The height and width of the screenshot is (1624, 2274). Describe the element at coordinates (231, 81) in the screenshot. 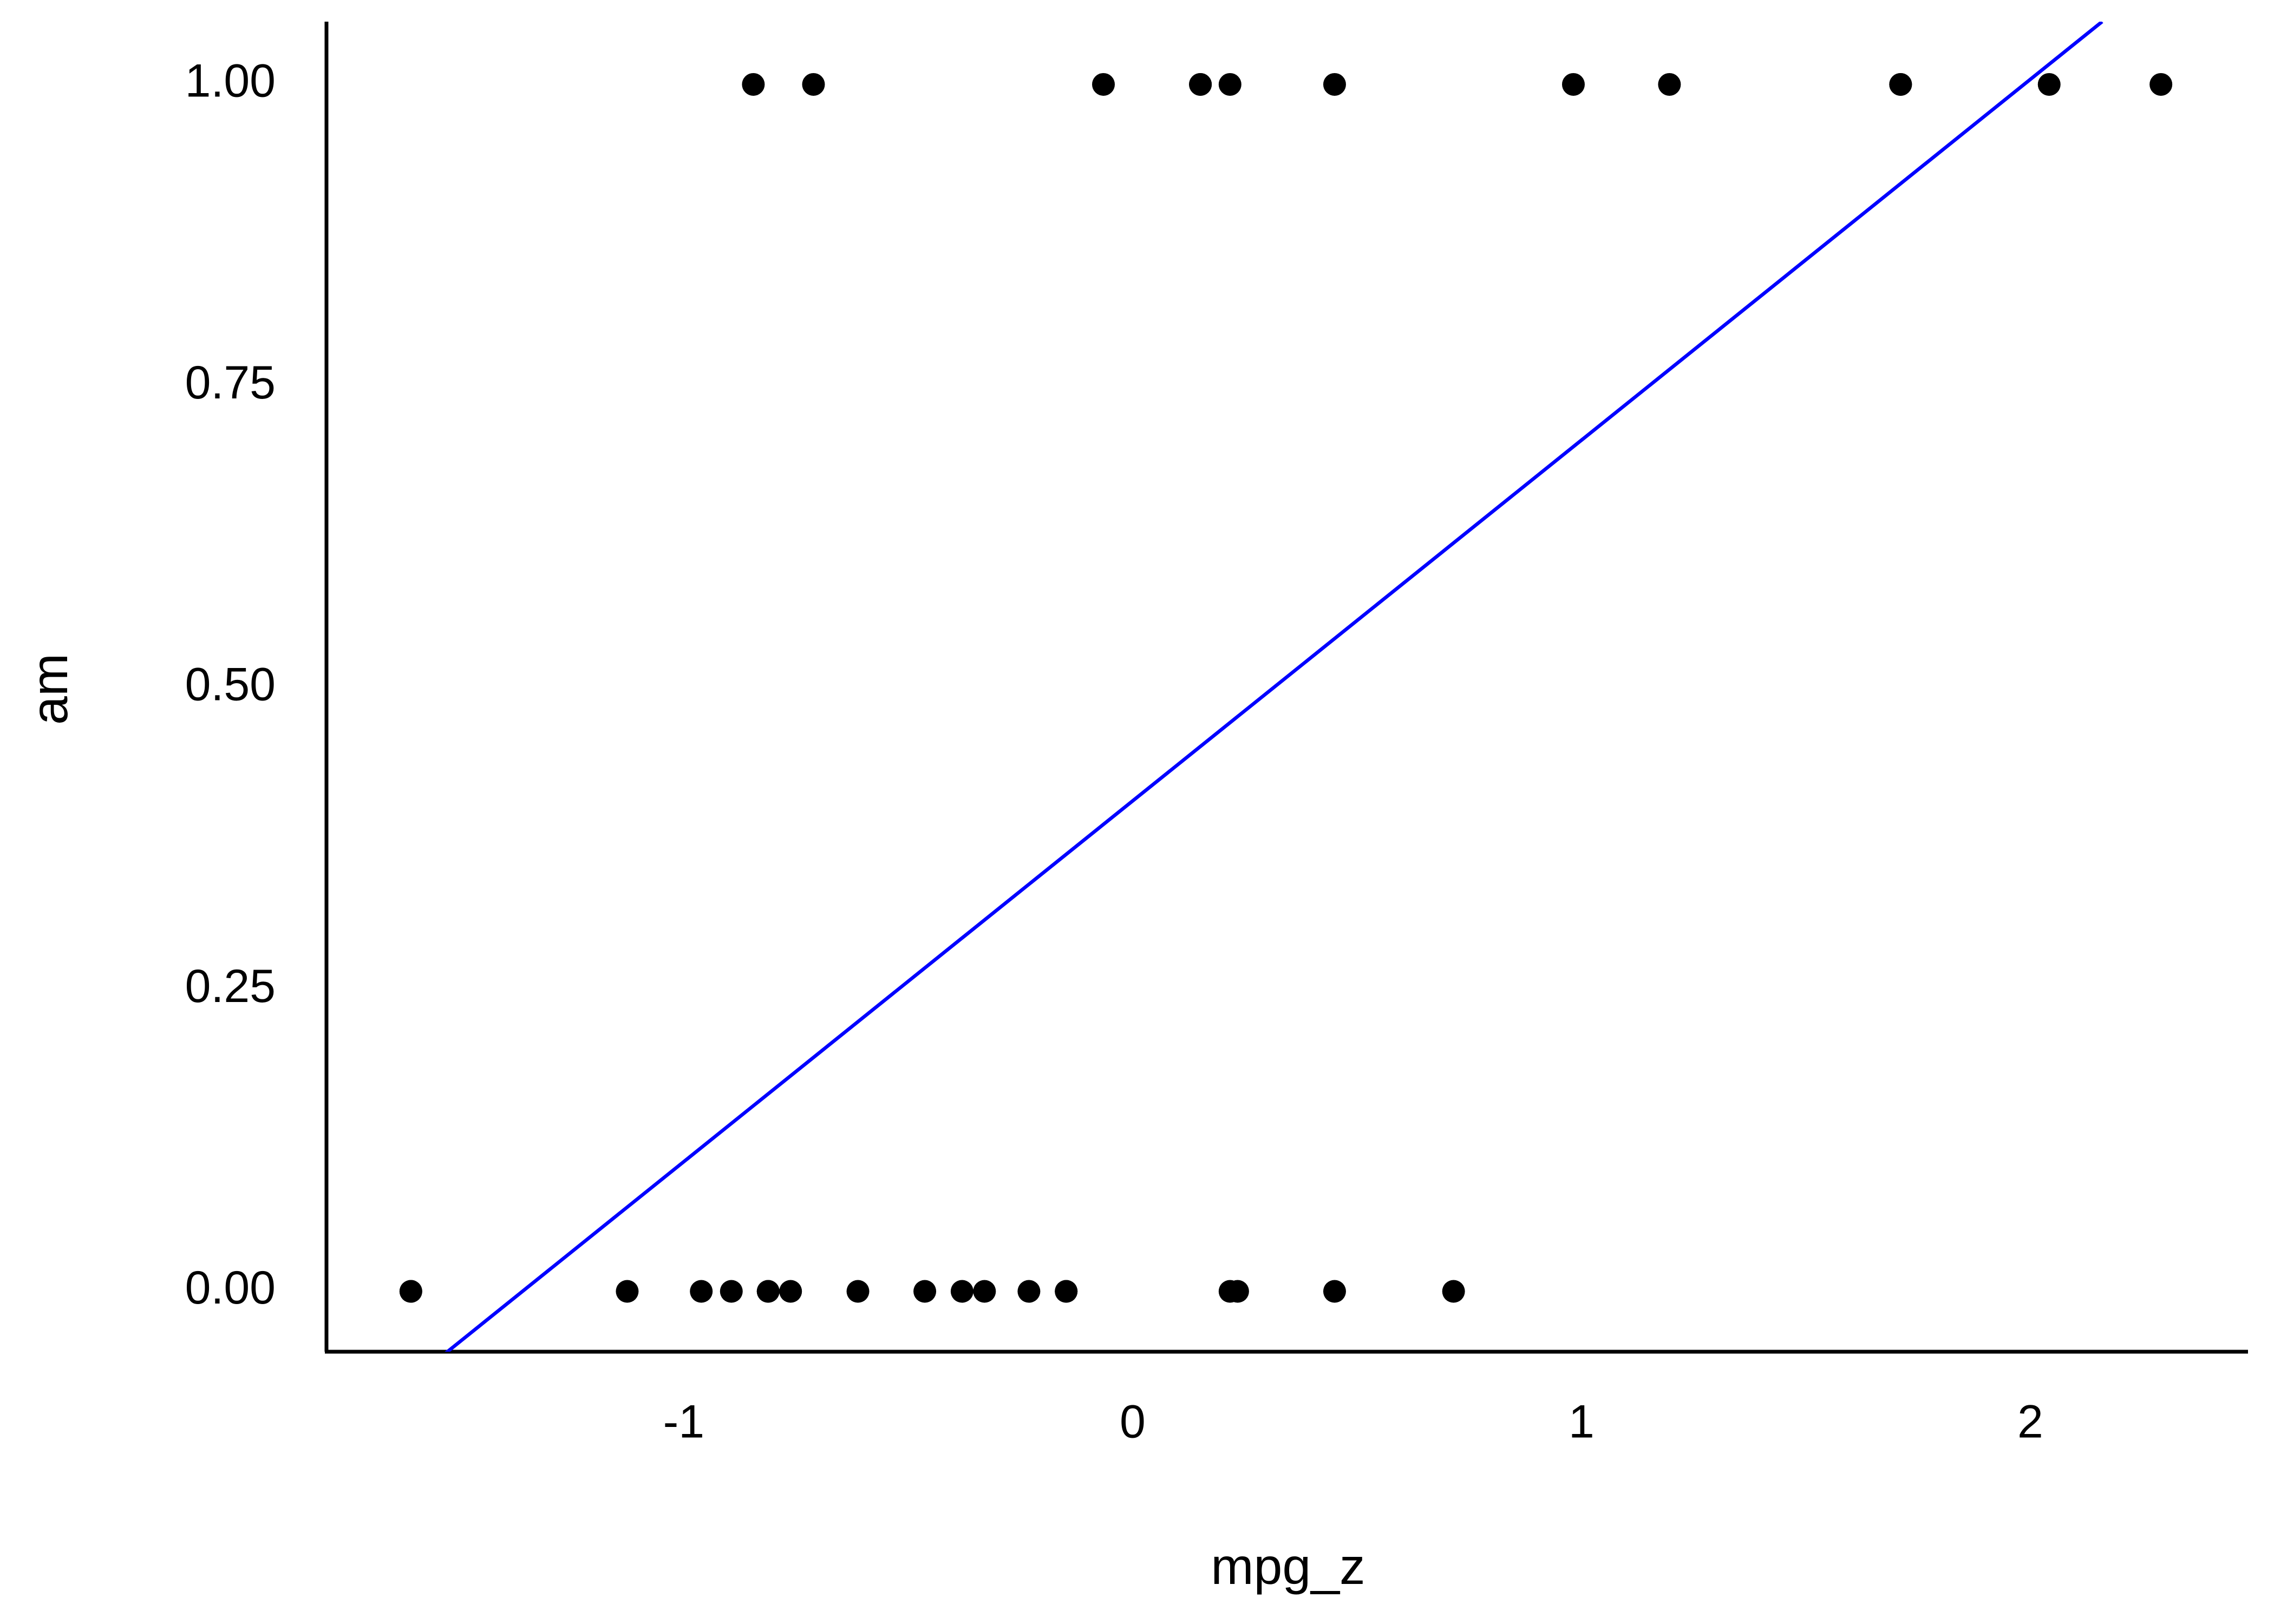

I see `y-tick-label: 1.00` at that location.